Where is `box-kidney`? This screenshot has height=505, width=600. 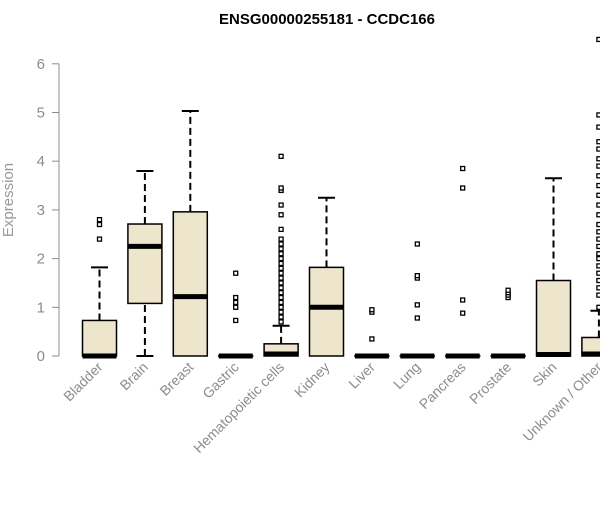 box-kidney is located at coordinates (327, 277).